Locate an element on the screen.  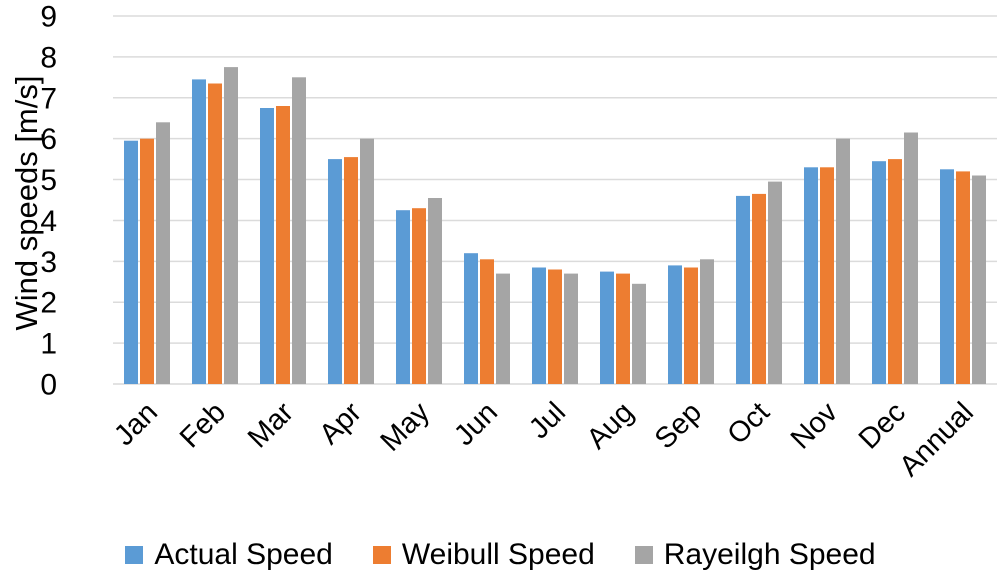
x-tick-label: Sep is located at coordinates (678, 425).